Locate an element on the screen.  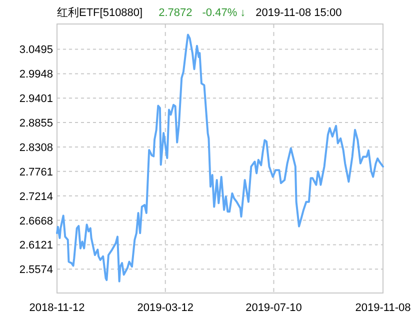
annotation: 2019-11-08 15:00 is located at coordinates (299, 13).